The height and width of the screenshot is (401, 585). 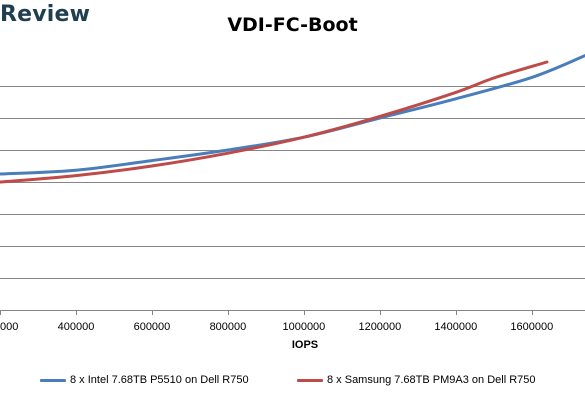 I want to click on legend-label-samsung: 8 x Samsung 7.68TB PM9A3 on Dell R750, so click(x=431, y=380).